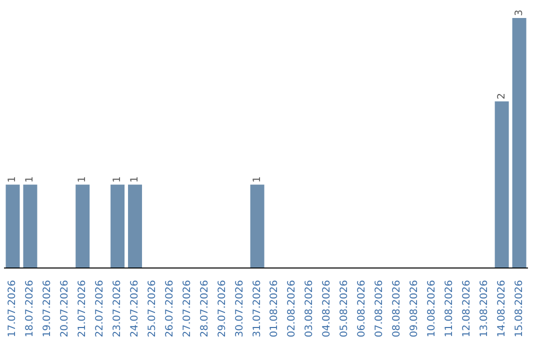  What do you see at coordinates (502, 309) in the screenshot?
I see `x-tick-label: 14.08.2026` at bounding box center [502, 309].